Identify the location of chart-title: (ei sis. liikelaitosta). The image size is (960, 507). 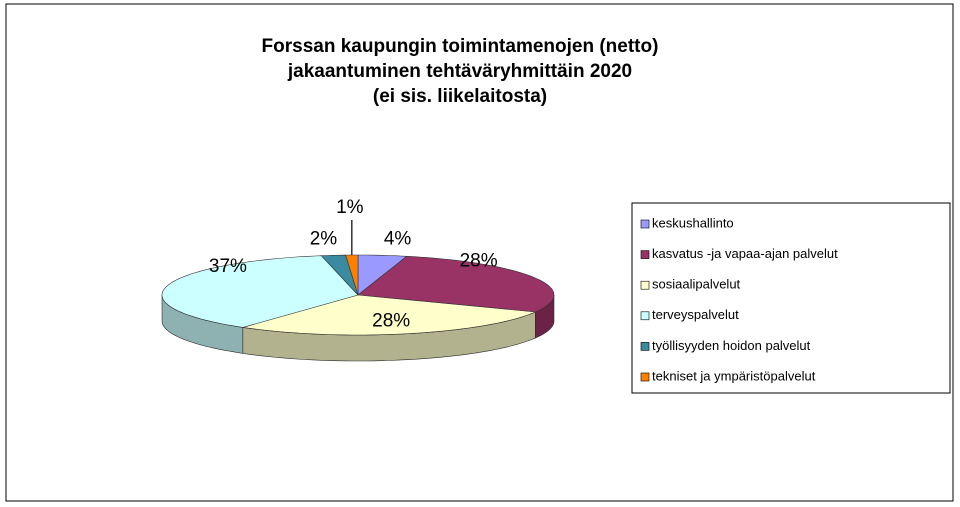
(460, 96).